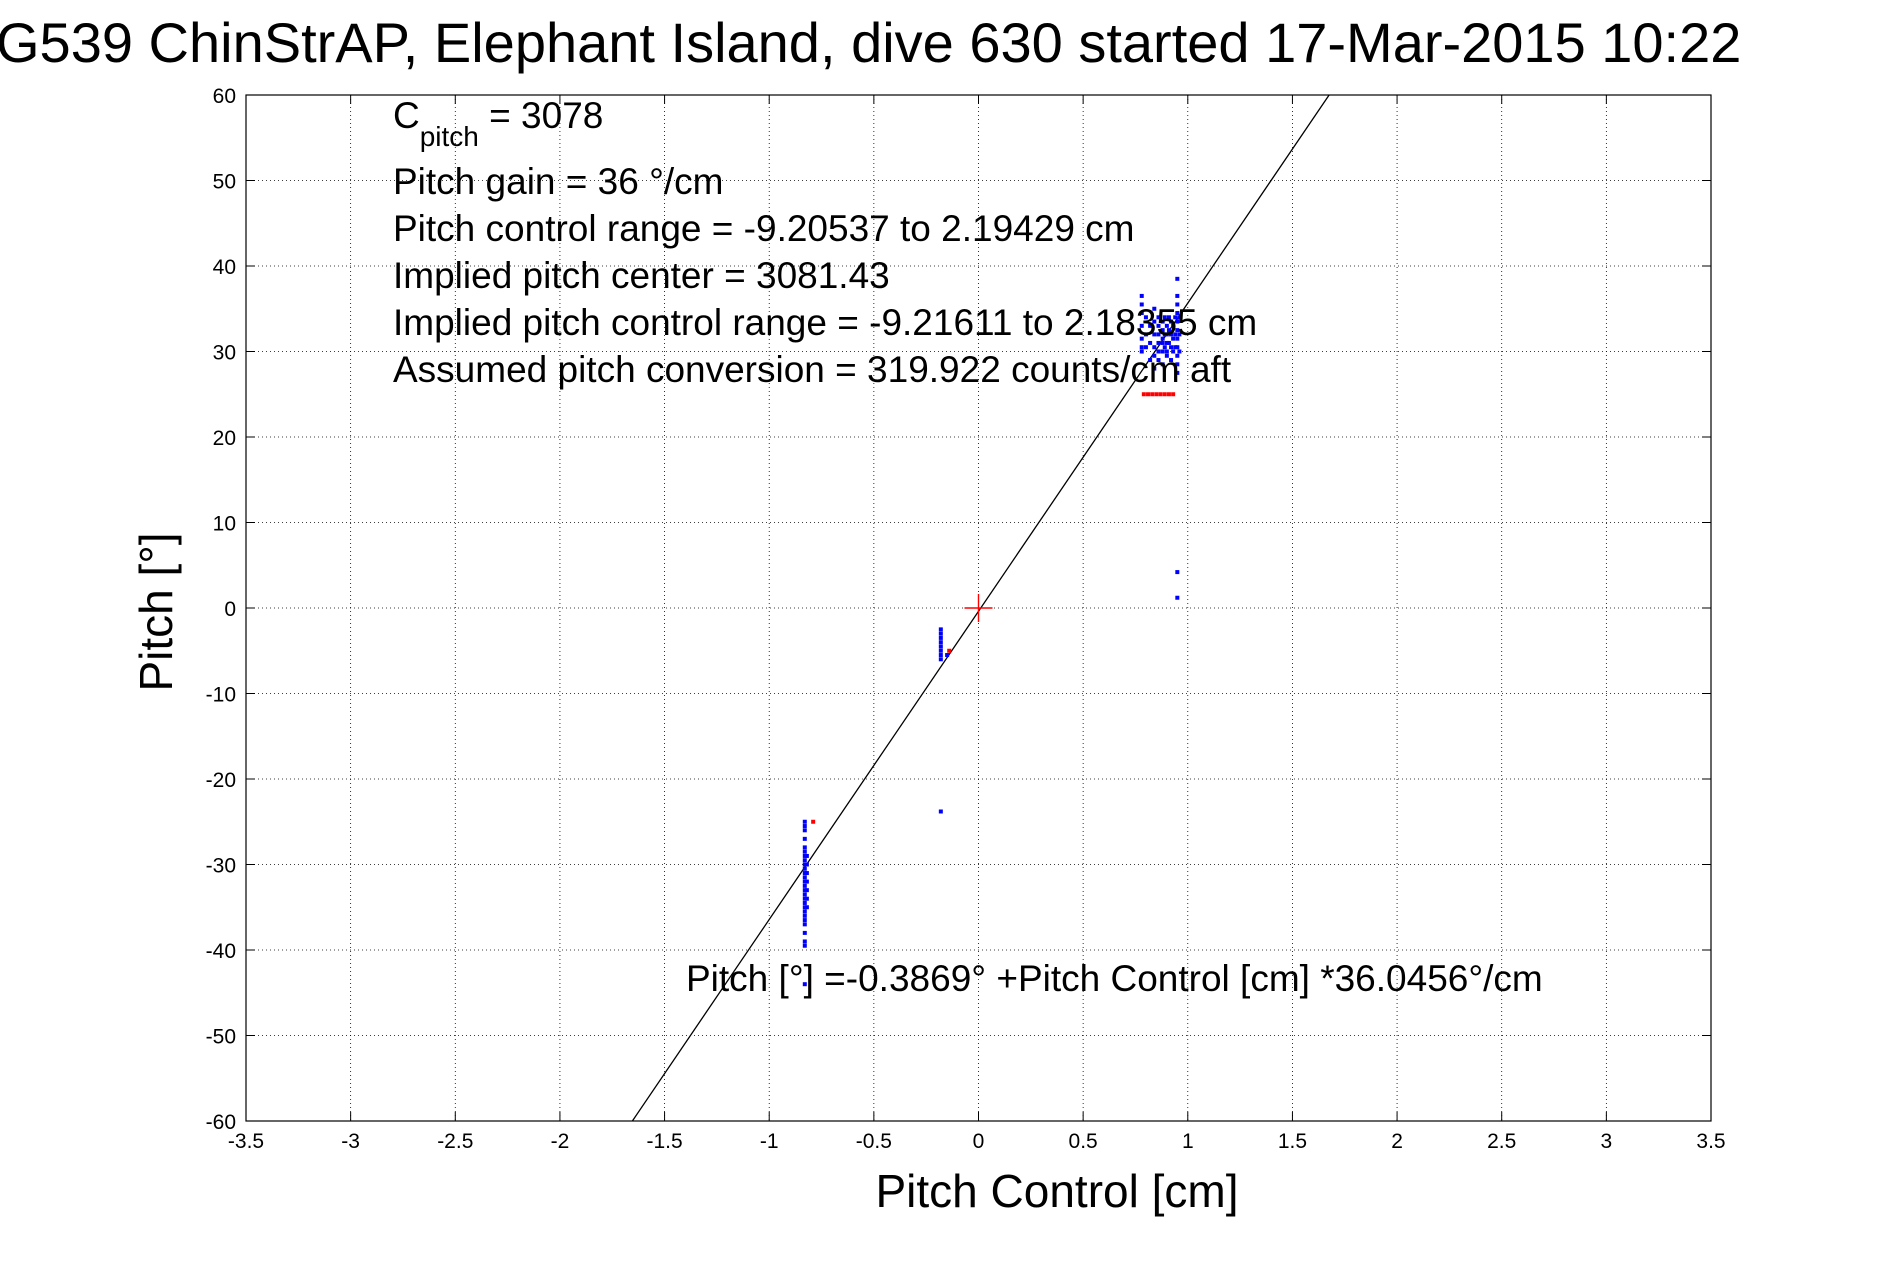  Describe the element at coordinates (992, 631) in the screenshot. I see `data-points` at that location.